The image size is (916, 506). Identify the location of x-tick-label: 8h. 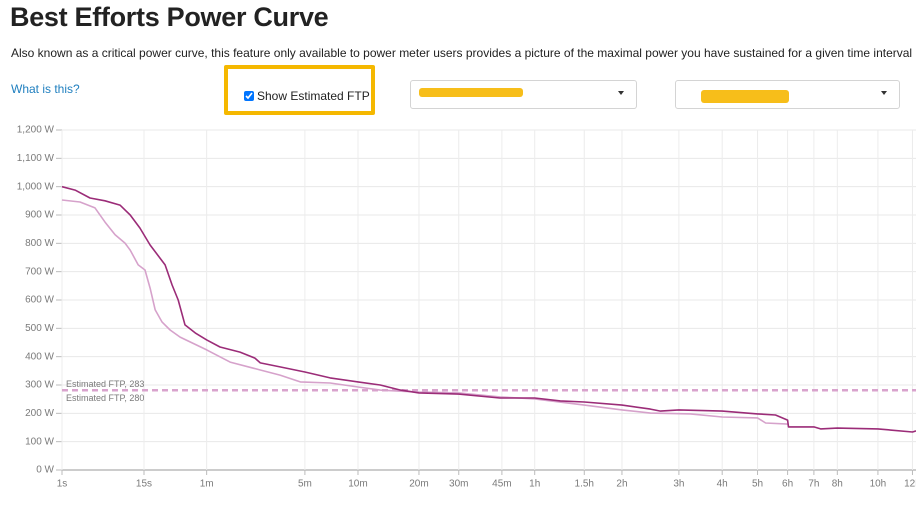
(837, 484).